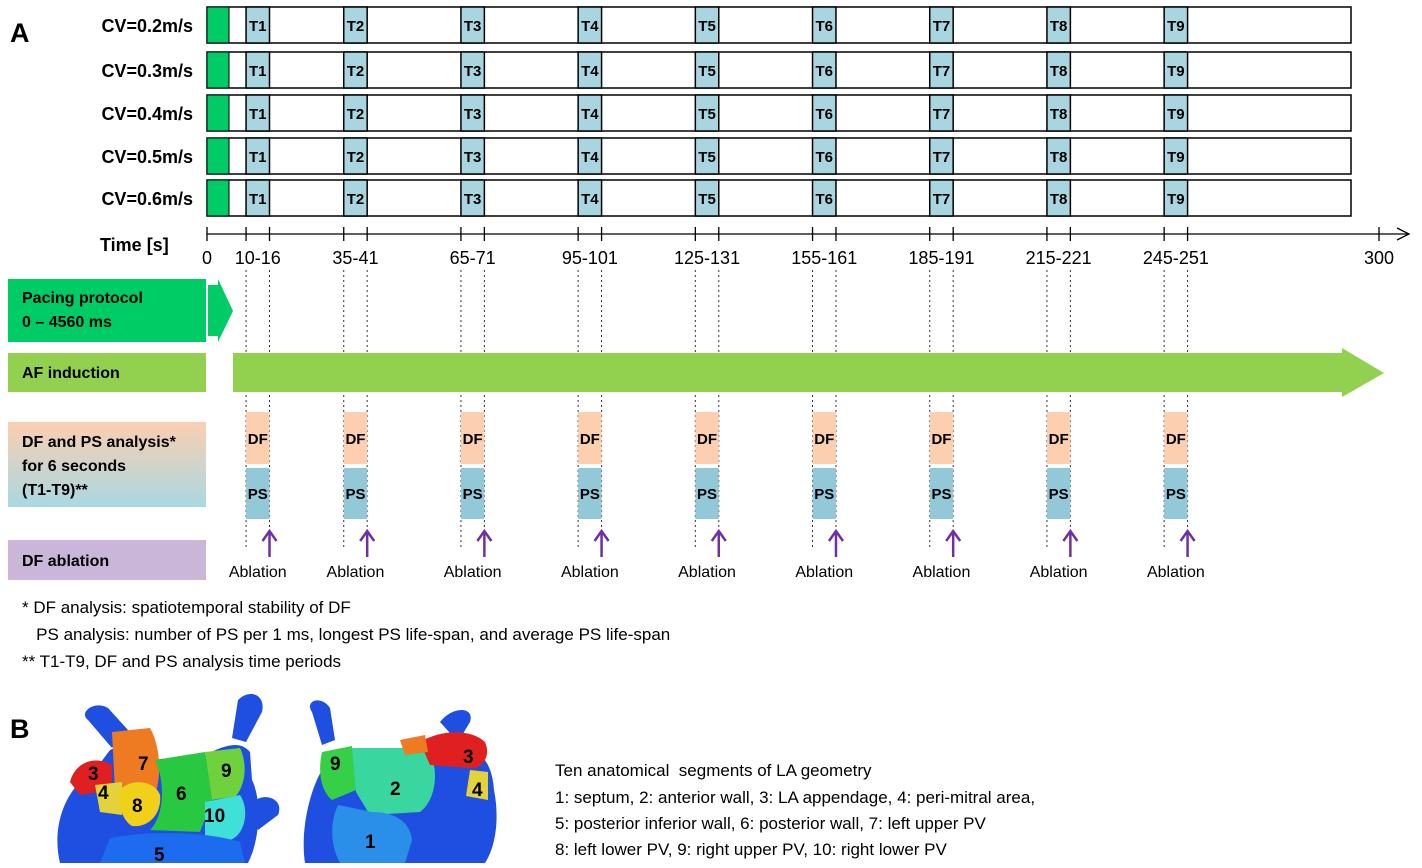 The image size is (1422, 868). I want to click on df-ablation-label: DF ablation, so click(65, 561).